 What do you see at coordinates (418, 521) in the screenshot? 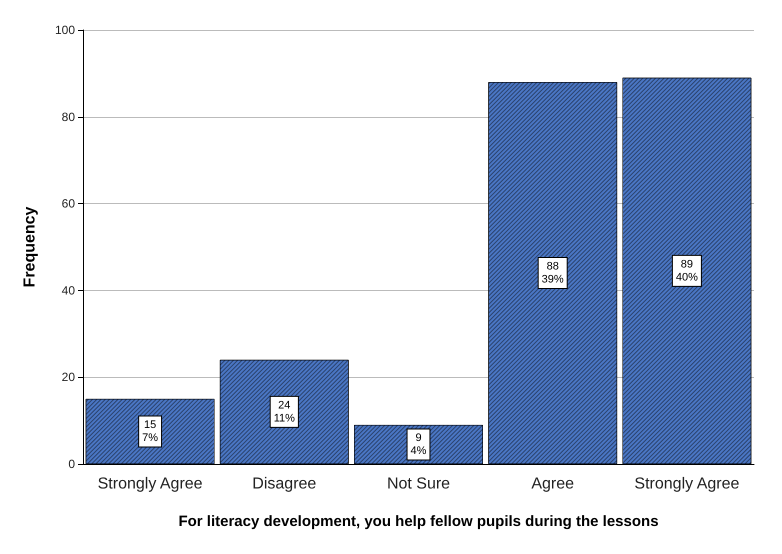
I see `x-axis-title: For literacy development, you help fellow pupils during the lessons` at bounding box center [418, 521].